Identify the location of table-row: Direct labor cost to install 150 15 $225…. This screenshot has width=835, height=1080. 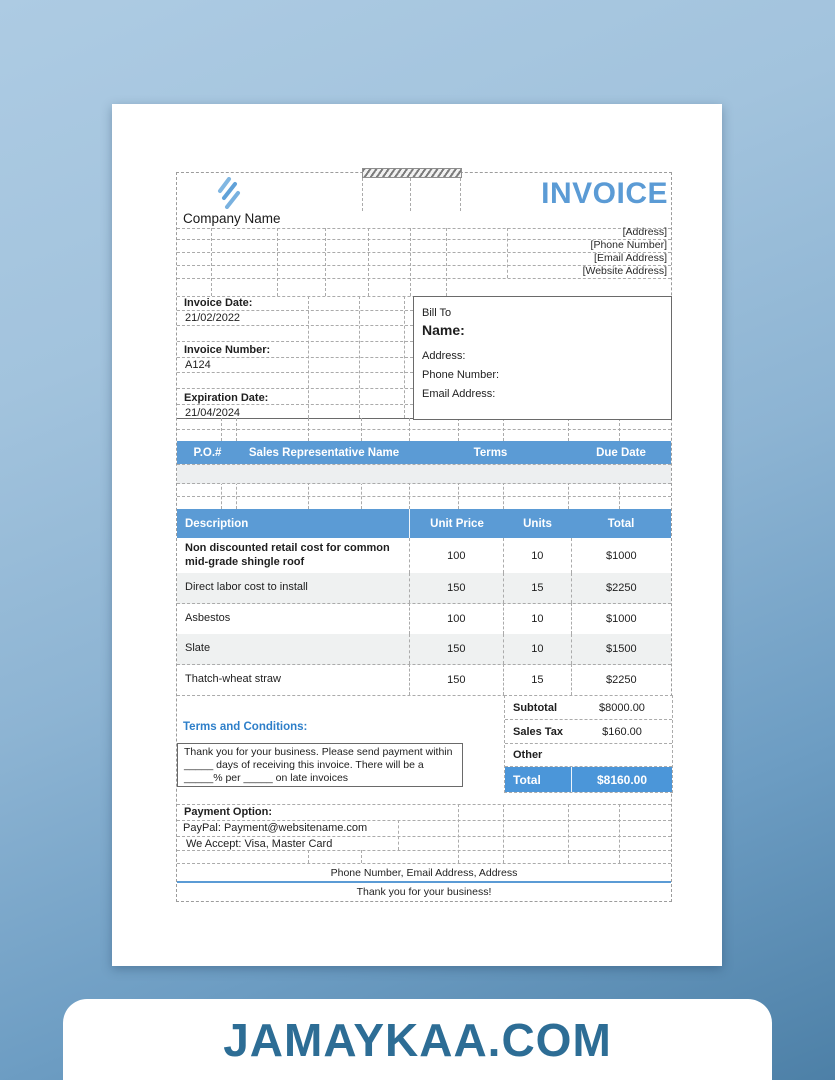
(424, 588).